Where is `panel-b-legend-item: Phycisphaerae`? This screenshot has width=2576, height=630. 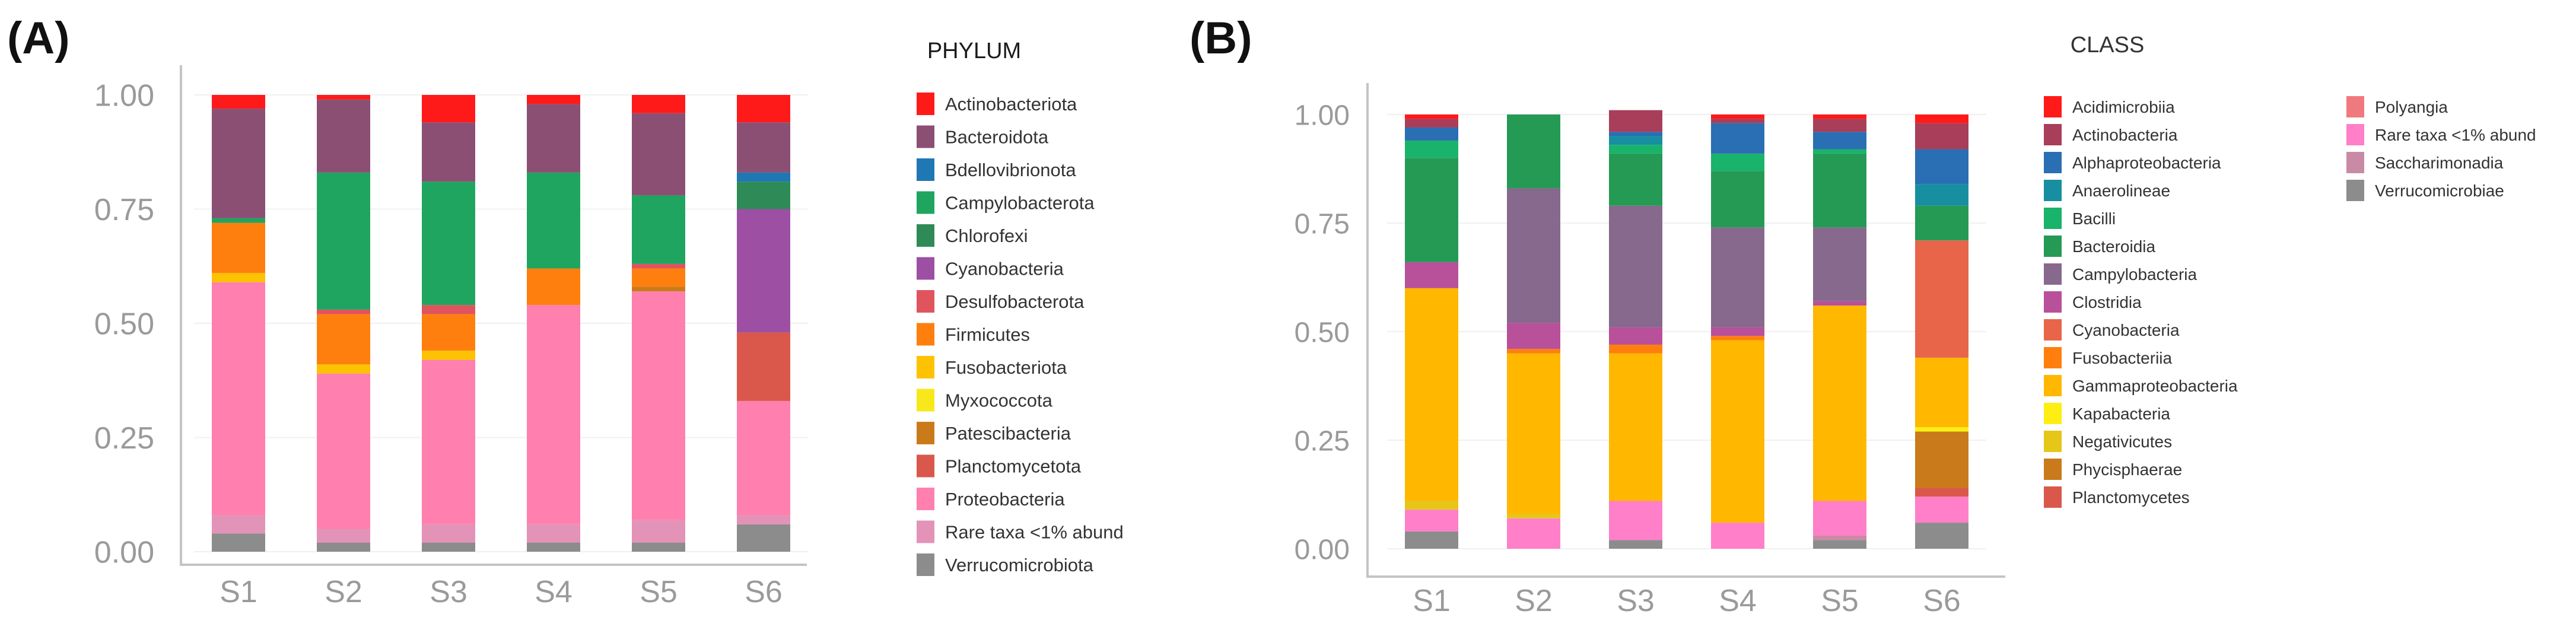
panel-b-legend-item: Phycisphaerae is located at coordinates (2113, 469).